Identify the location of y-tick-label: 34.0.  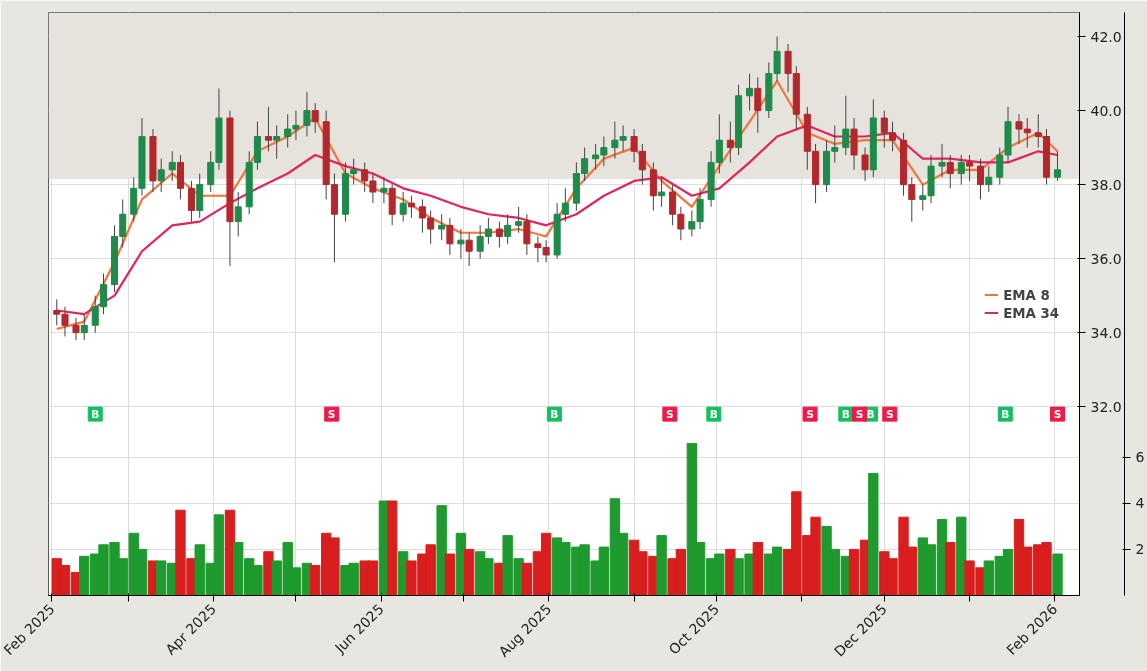
(1106, 332).